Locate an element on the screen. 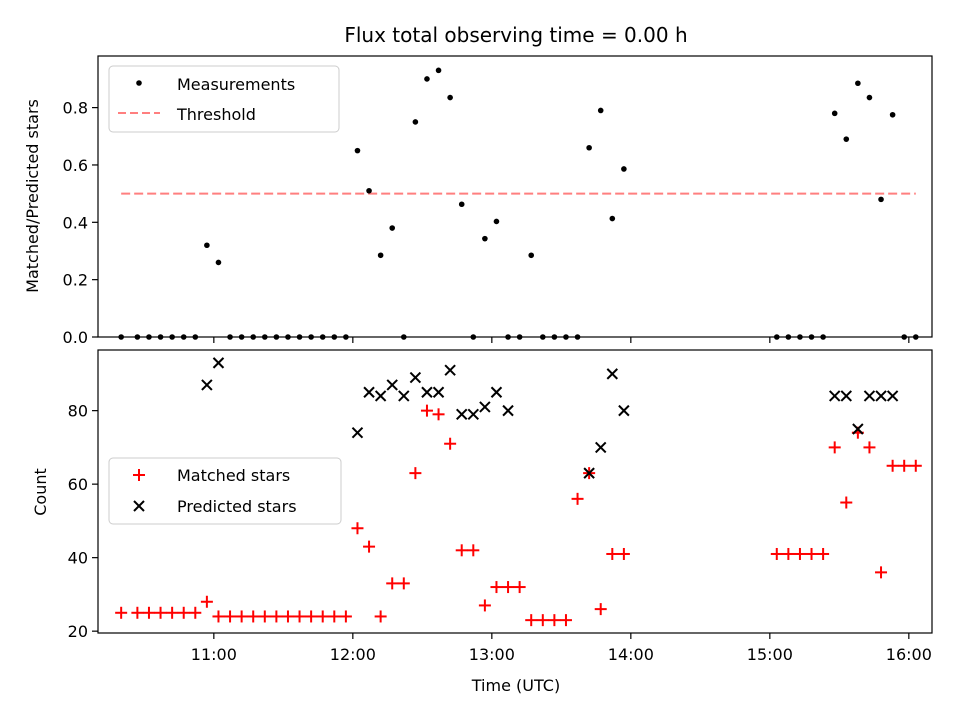  x-tick-label: 14:00 is located at coordinates (631, 654).